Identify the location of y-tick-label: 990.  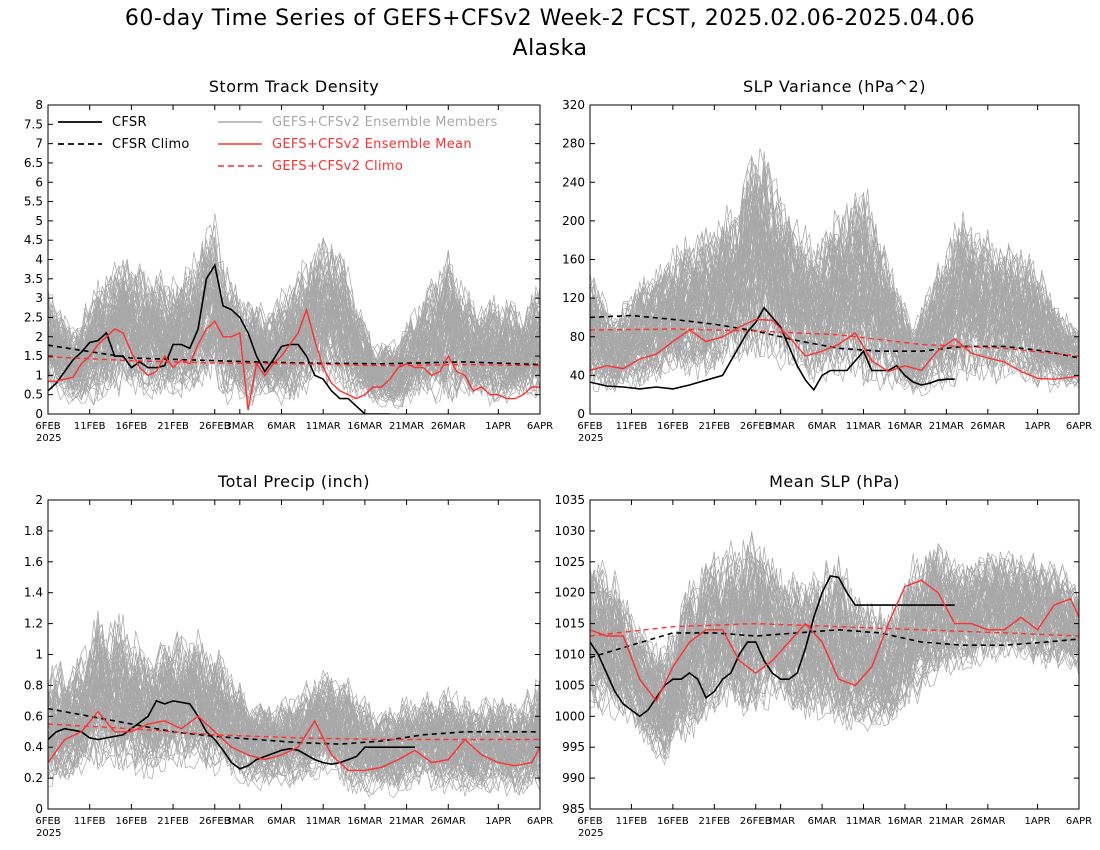
(573, 778).